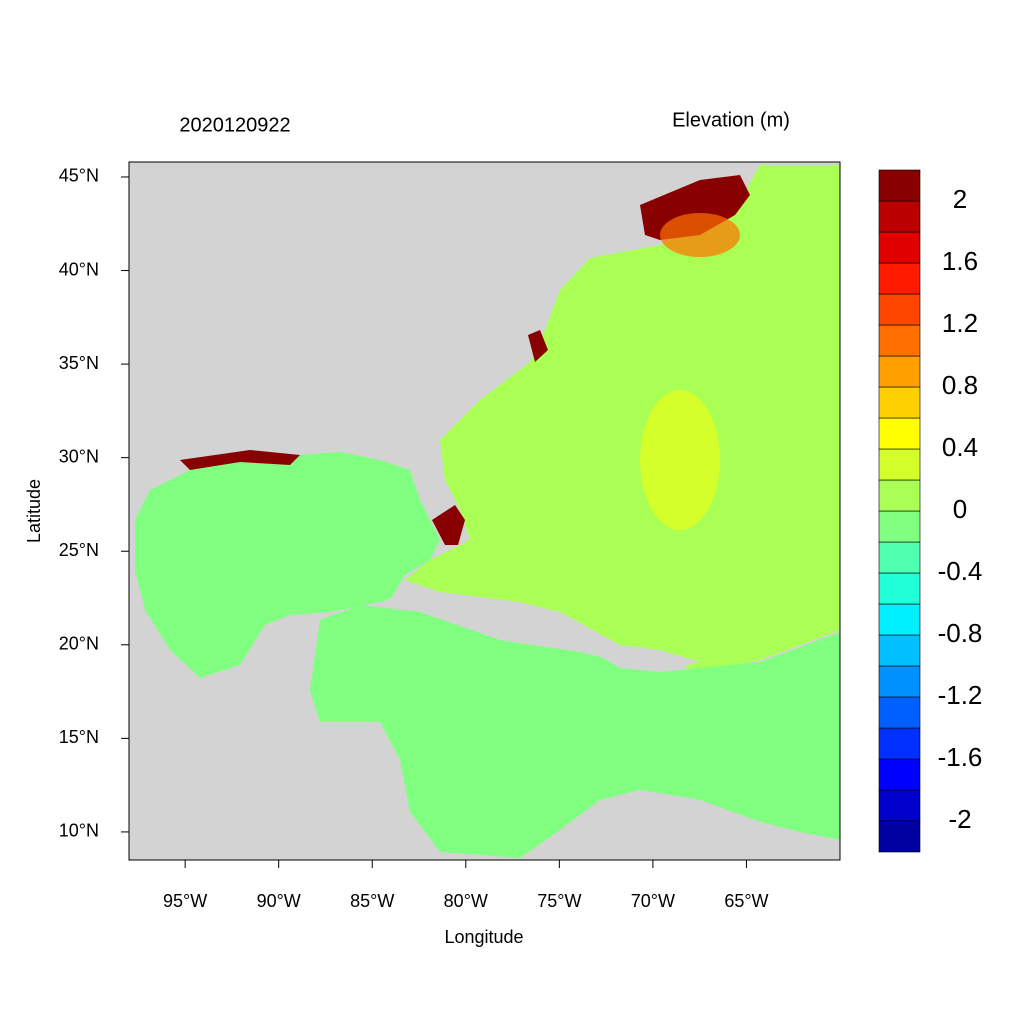 The image size is (1024, 1024). What do you see at coordinates (645, 658) in the screenshot?
I see `hispaniola` at bounding box center [645, 658].